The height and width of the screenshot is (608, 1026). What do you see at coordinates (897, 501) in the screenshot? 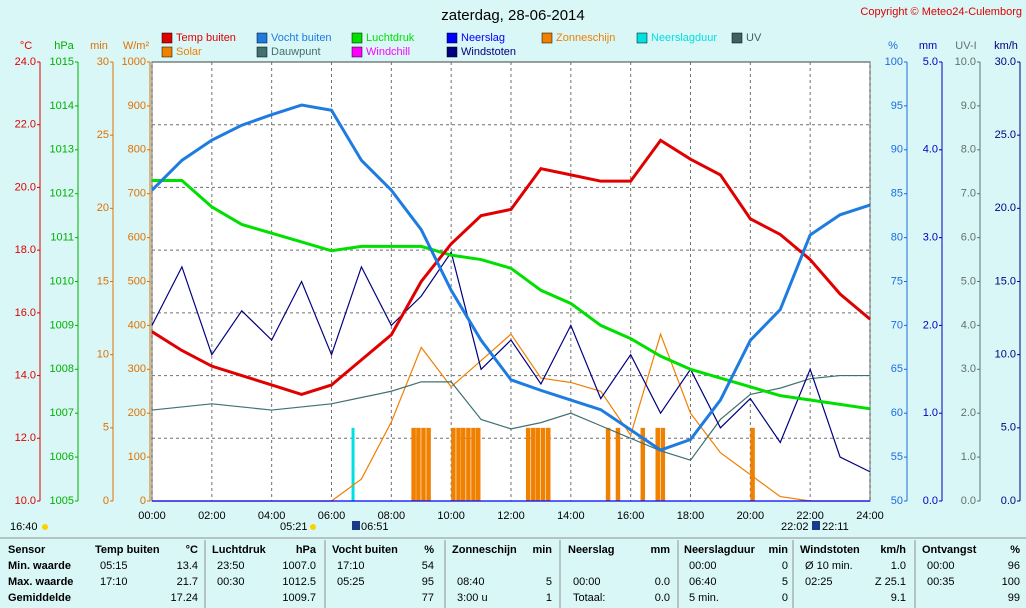
I see `y-tick-label: 50` at bounding box center [897, 501].